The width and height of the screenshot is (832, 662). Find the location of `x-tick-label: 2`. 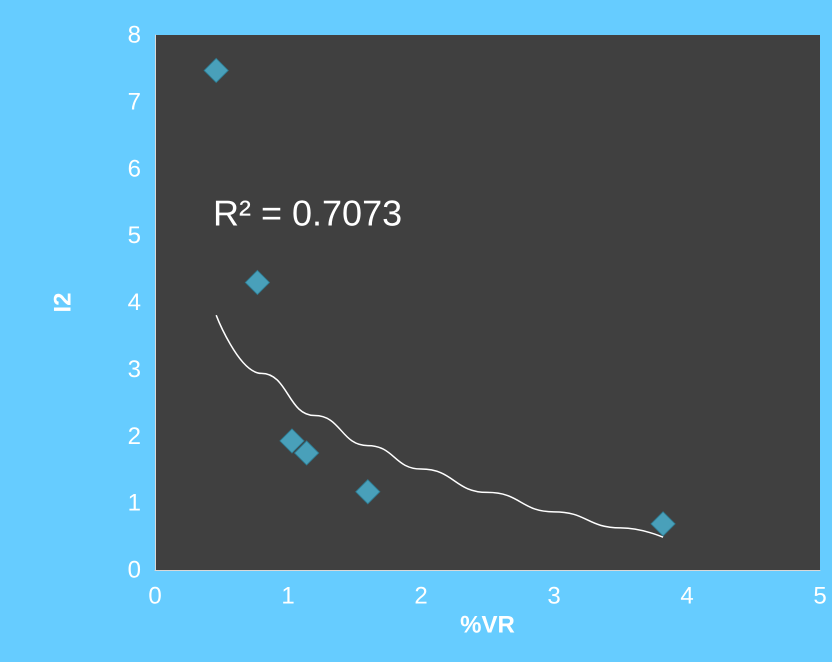

x-tick-label: 2 is located at coordinates (421, 596).